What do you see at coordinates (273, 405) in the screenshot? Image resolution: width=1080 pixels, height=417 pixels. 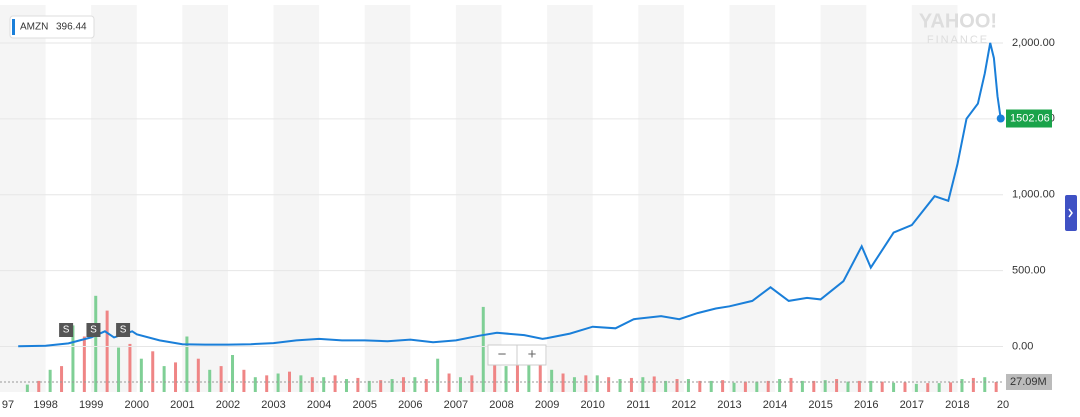 I see `x-tick-label: 2003` at bounding box center [273, 405].